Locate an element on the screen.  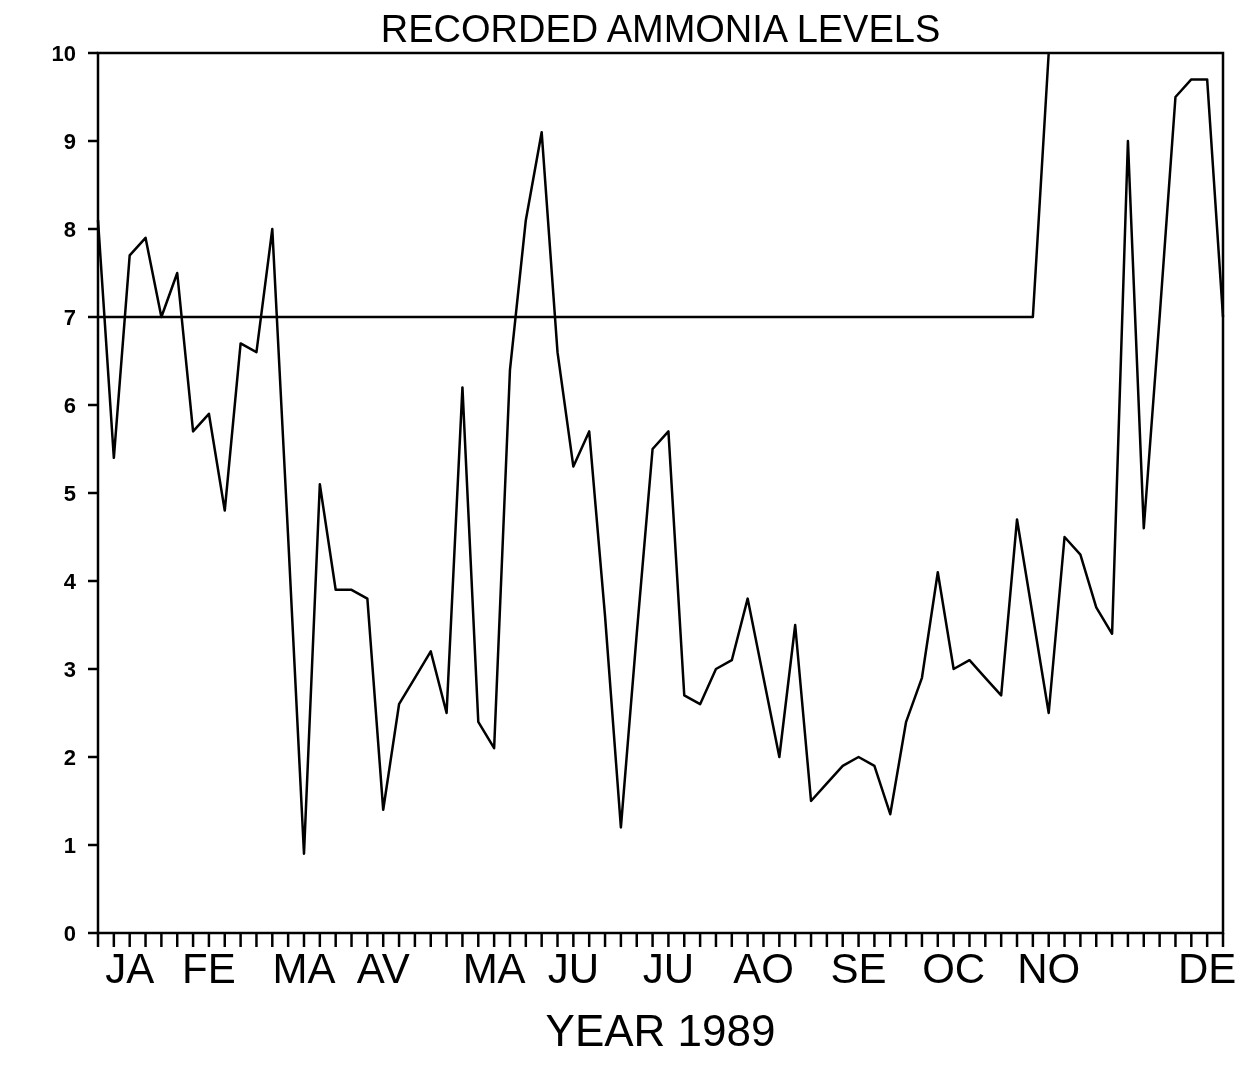
x-tick-label: AV is located at coordinates (383, 968).